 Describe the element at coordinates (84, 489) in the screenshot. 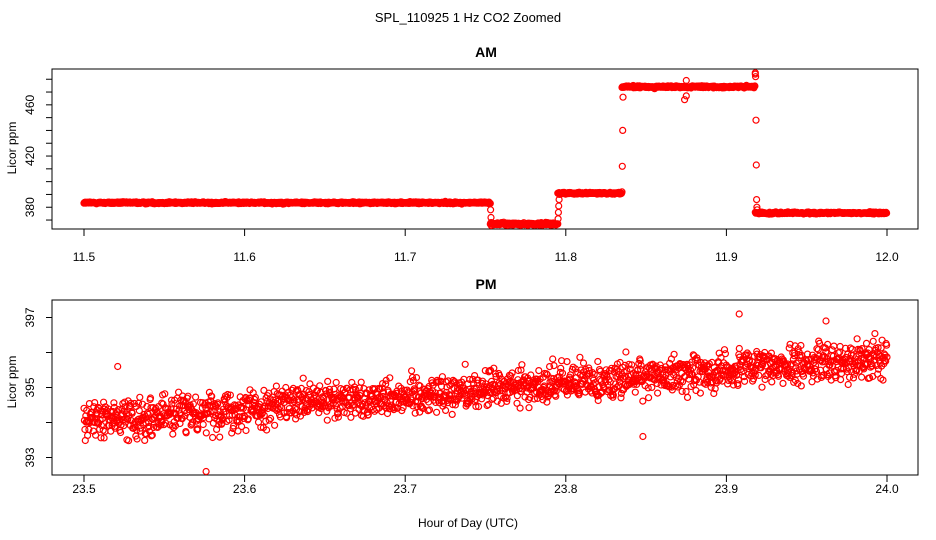

I see `x-tick-label: 23.5` at that location.